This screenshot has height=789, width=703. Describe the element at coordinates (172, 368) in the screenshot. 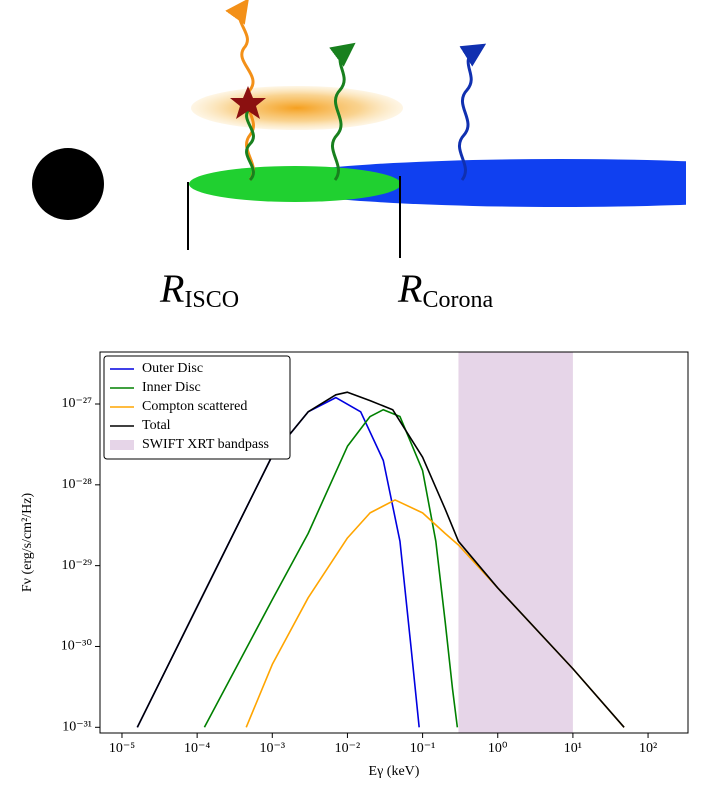

I see `legend-label: Outer Disc` at that location.